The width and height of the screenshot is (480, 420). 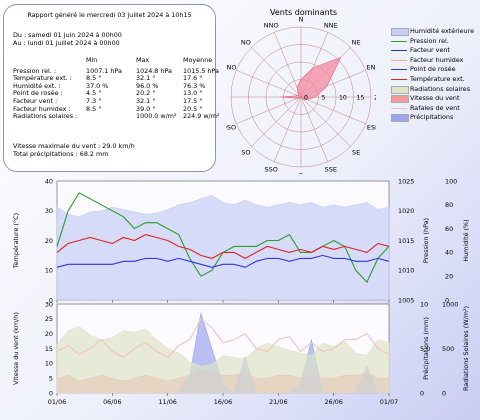 What do you see at coordinates (356, 42) in the screenshot?
I see `rose-direction-label: NE` at bounding box center [356, 42].